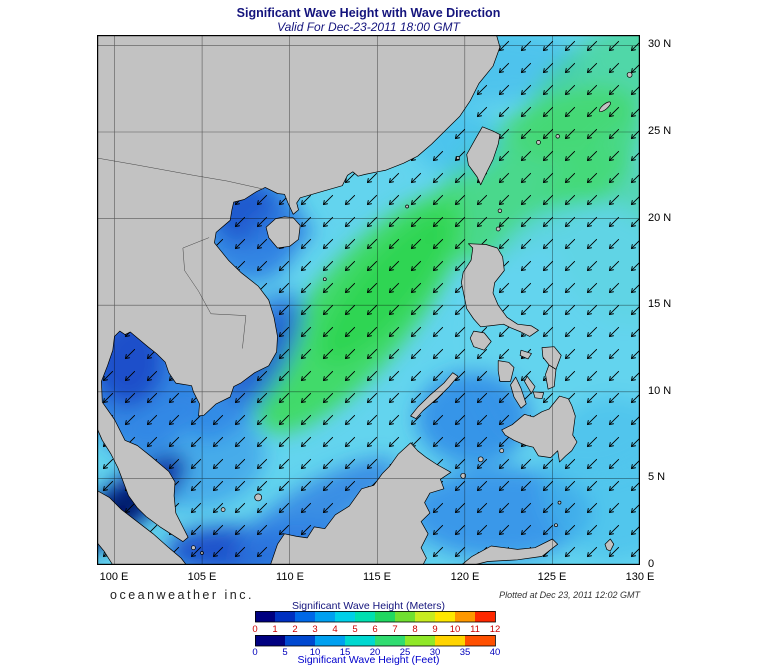  What do you see at coordinates (315, 652) in the screenshot?
I see `feet-tick: 10` at bounding box center [315, 652].